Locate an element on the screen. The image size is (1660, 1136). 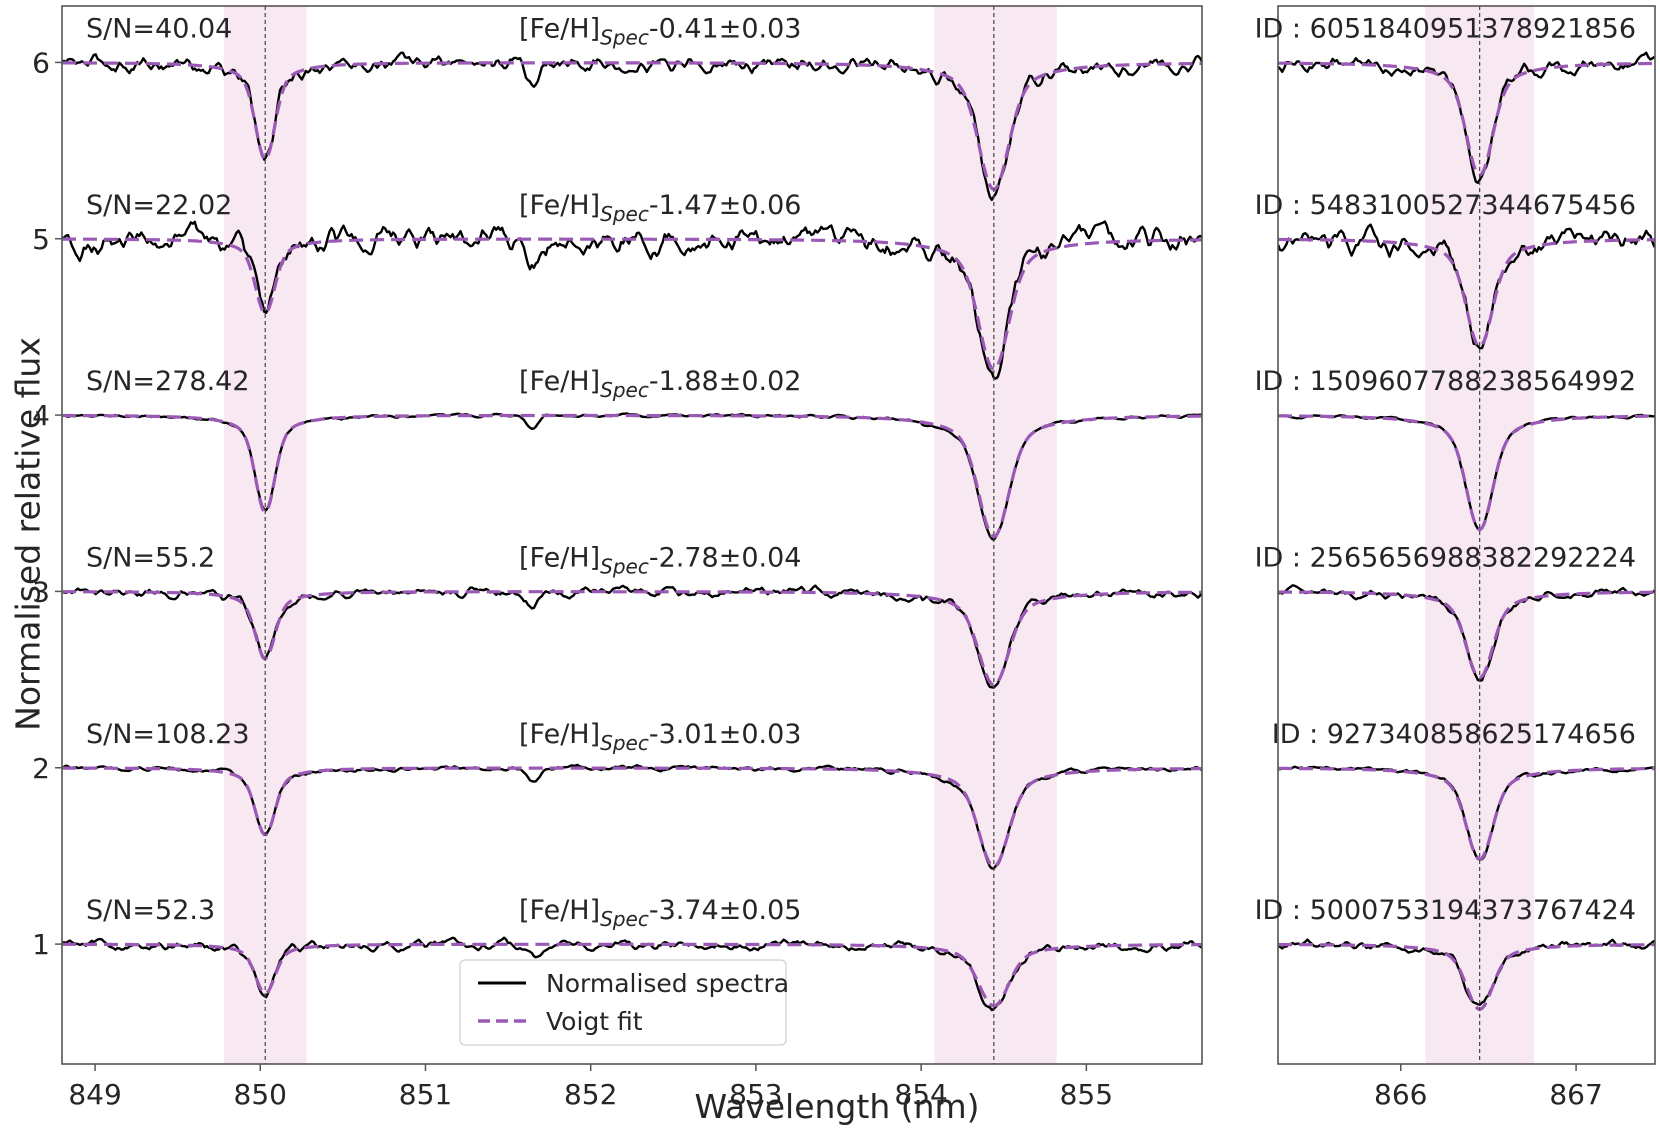
legend-fit-label: Voigt fit is located at coordinates (594, 1021).